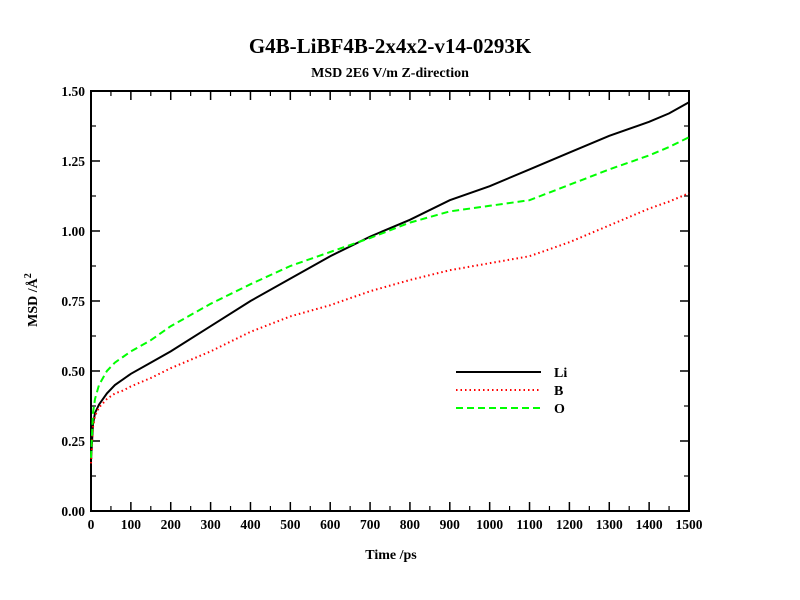 The height and width of the screenshot is (600, 800). I want to click on y-axis-label: MSD /Å2, so click(32, 300).